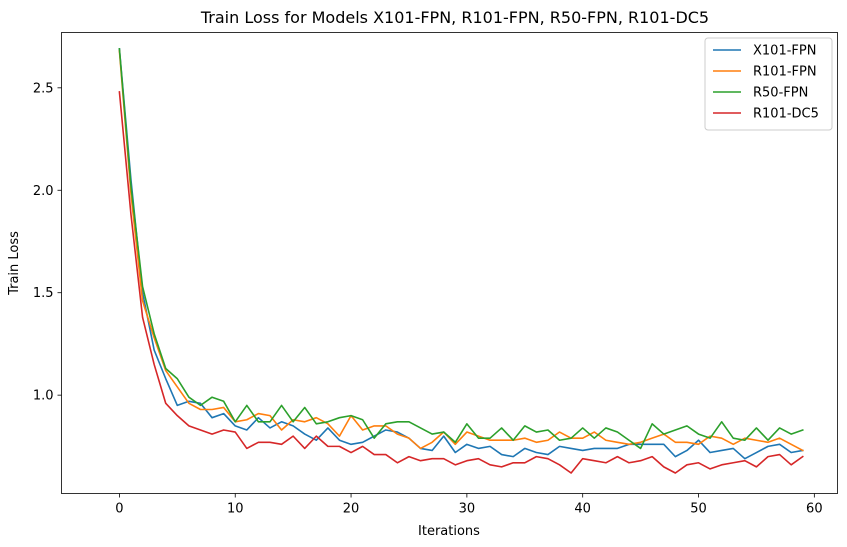 The image size is (847, 547). Describe the element at coordinates (47, 242) in the screenshot. I see `y-axis: 1.0 1.5 2.0 2.5` at that location.